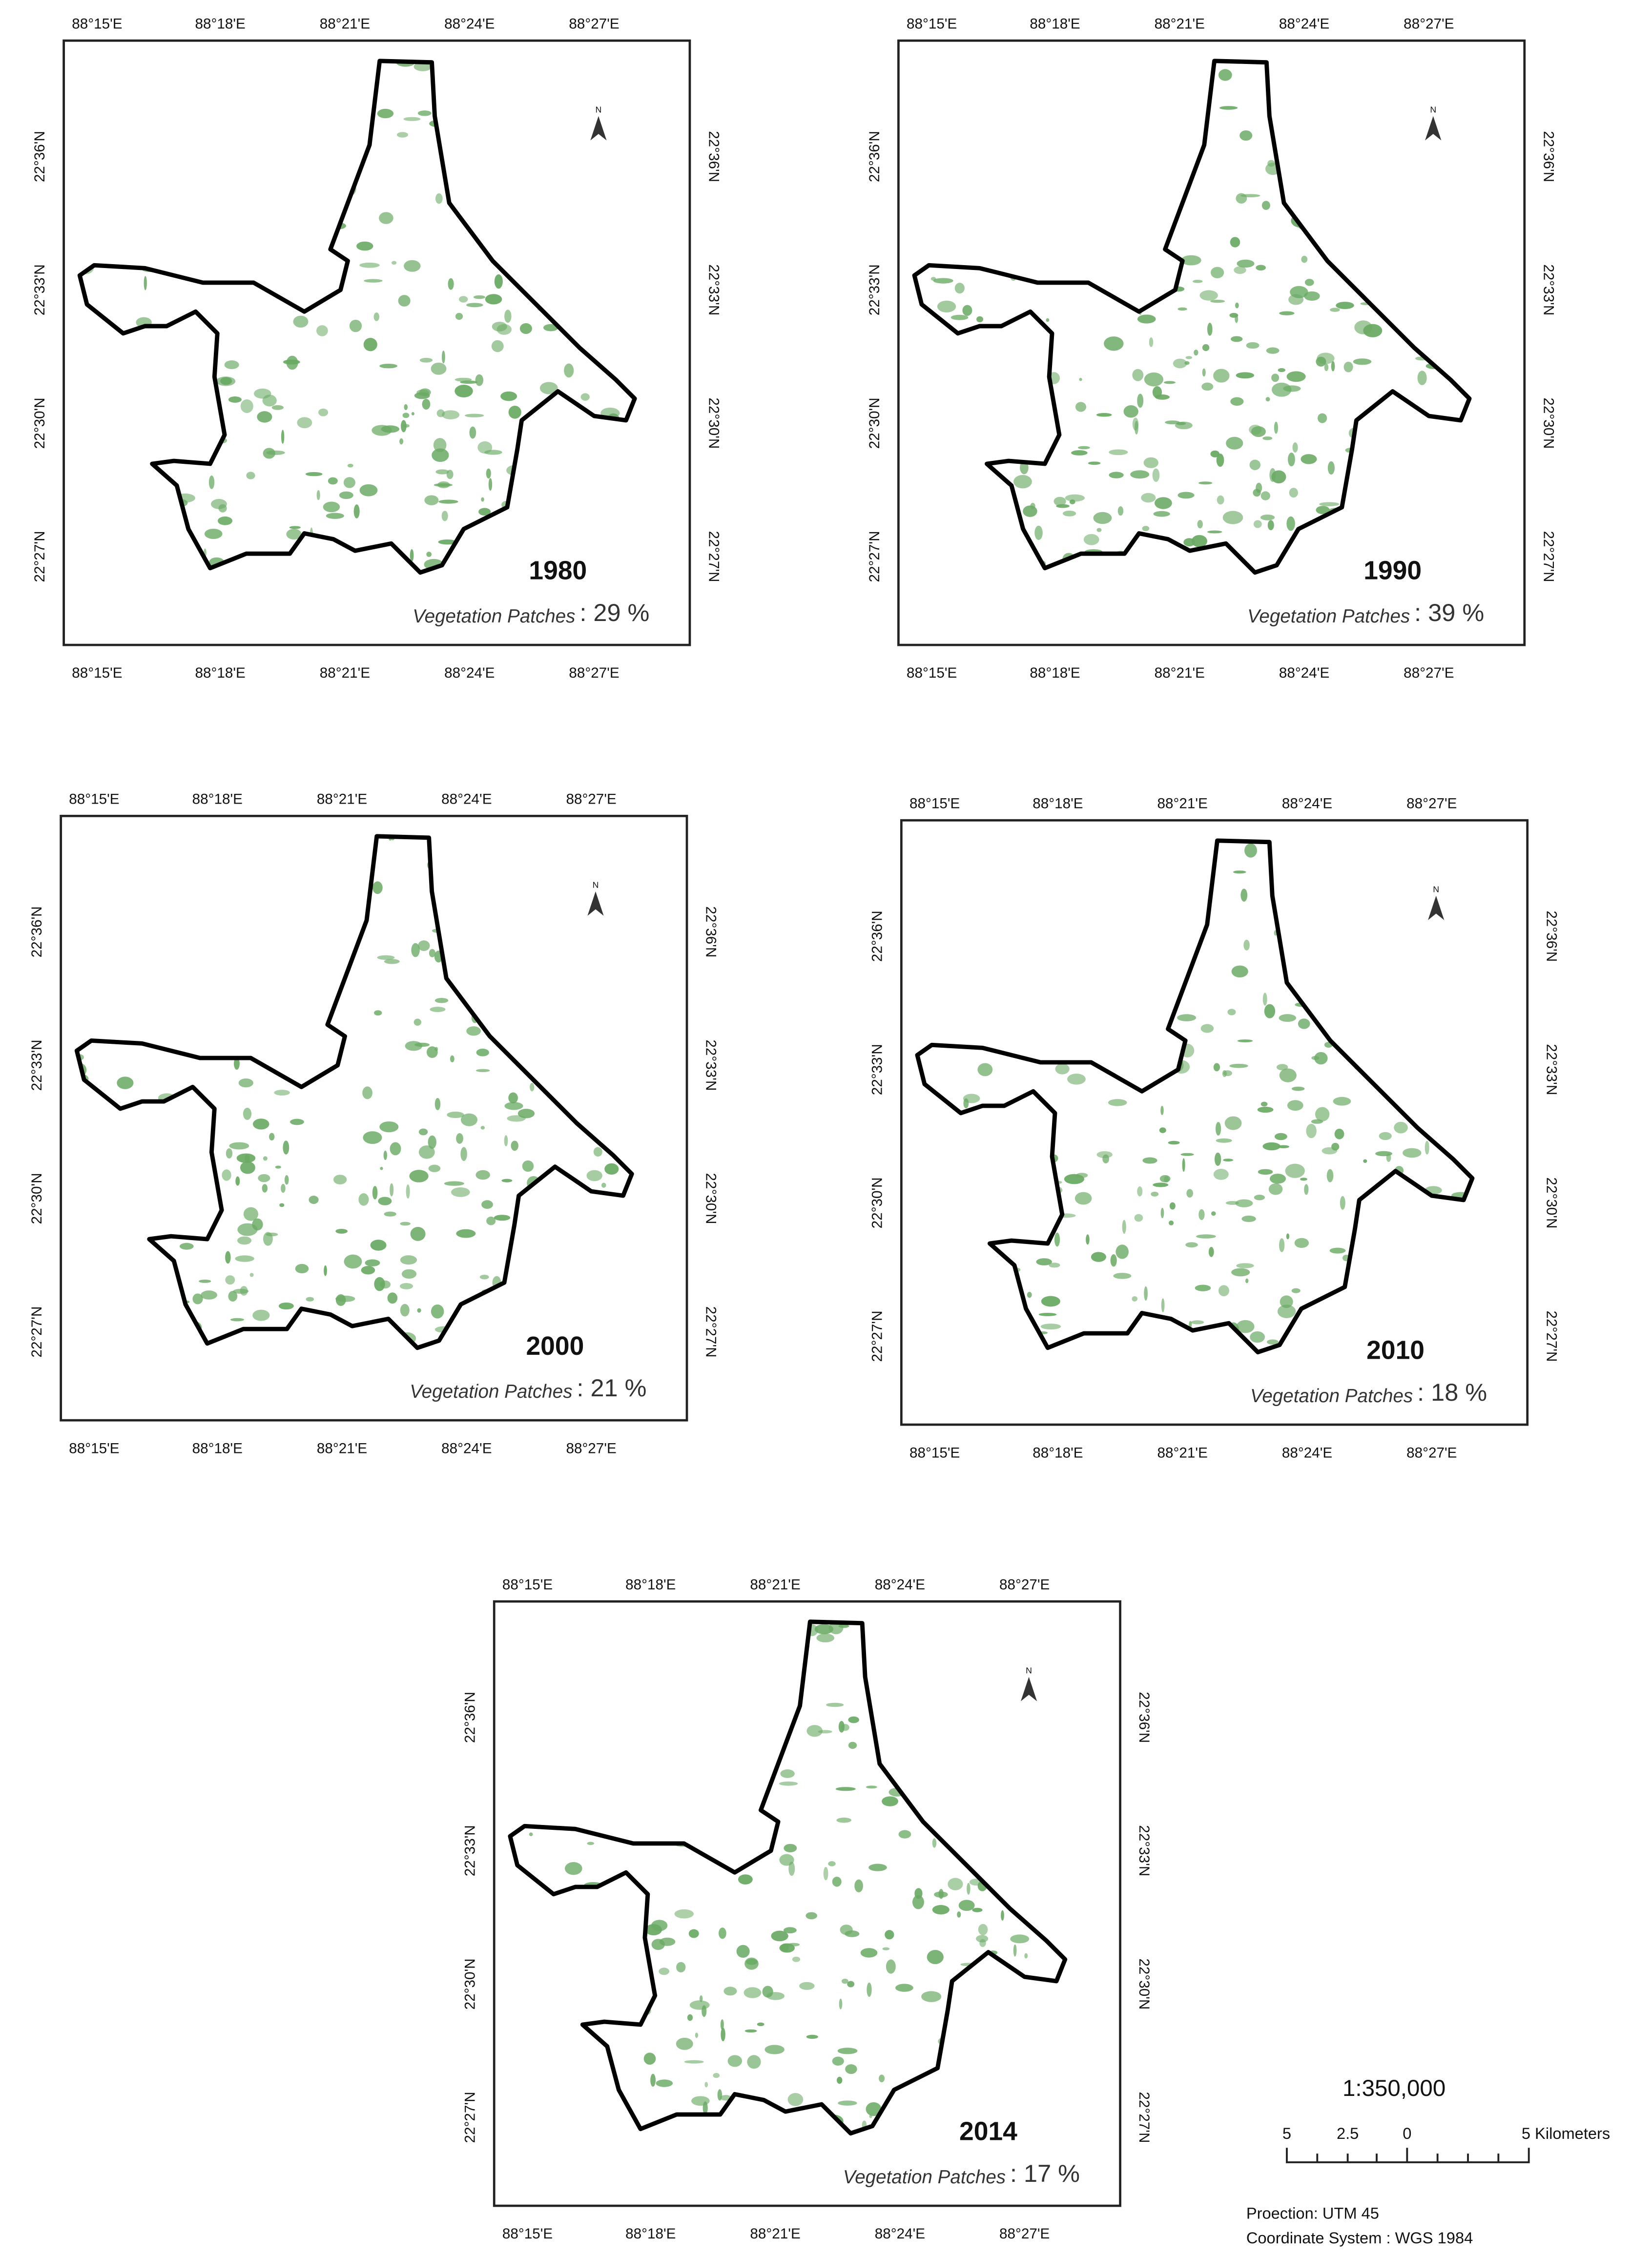 The height and width of the screenshot is (2258, 1652). I want to click on lon-label: 88°18'E, so click(1055, 673).